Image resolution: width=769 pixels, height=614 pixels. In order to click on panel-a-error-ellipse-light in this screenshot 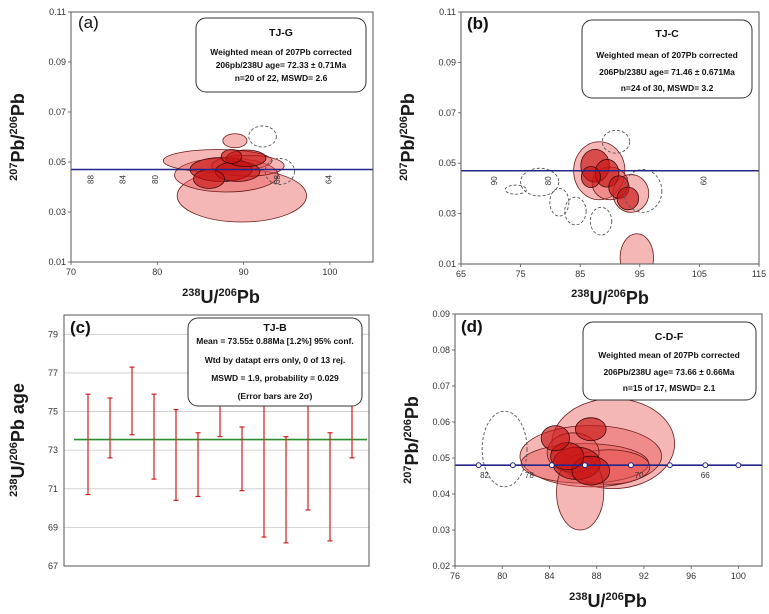, I will do `click(235, 141)`.